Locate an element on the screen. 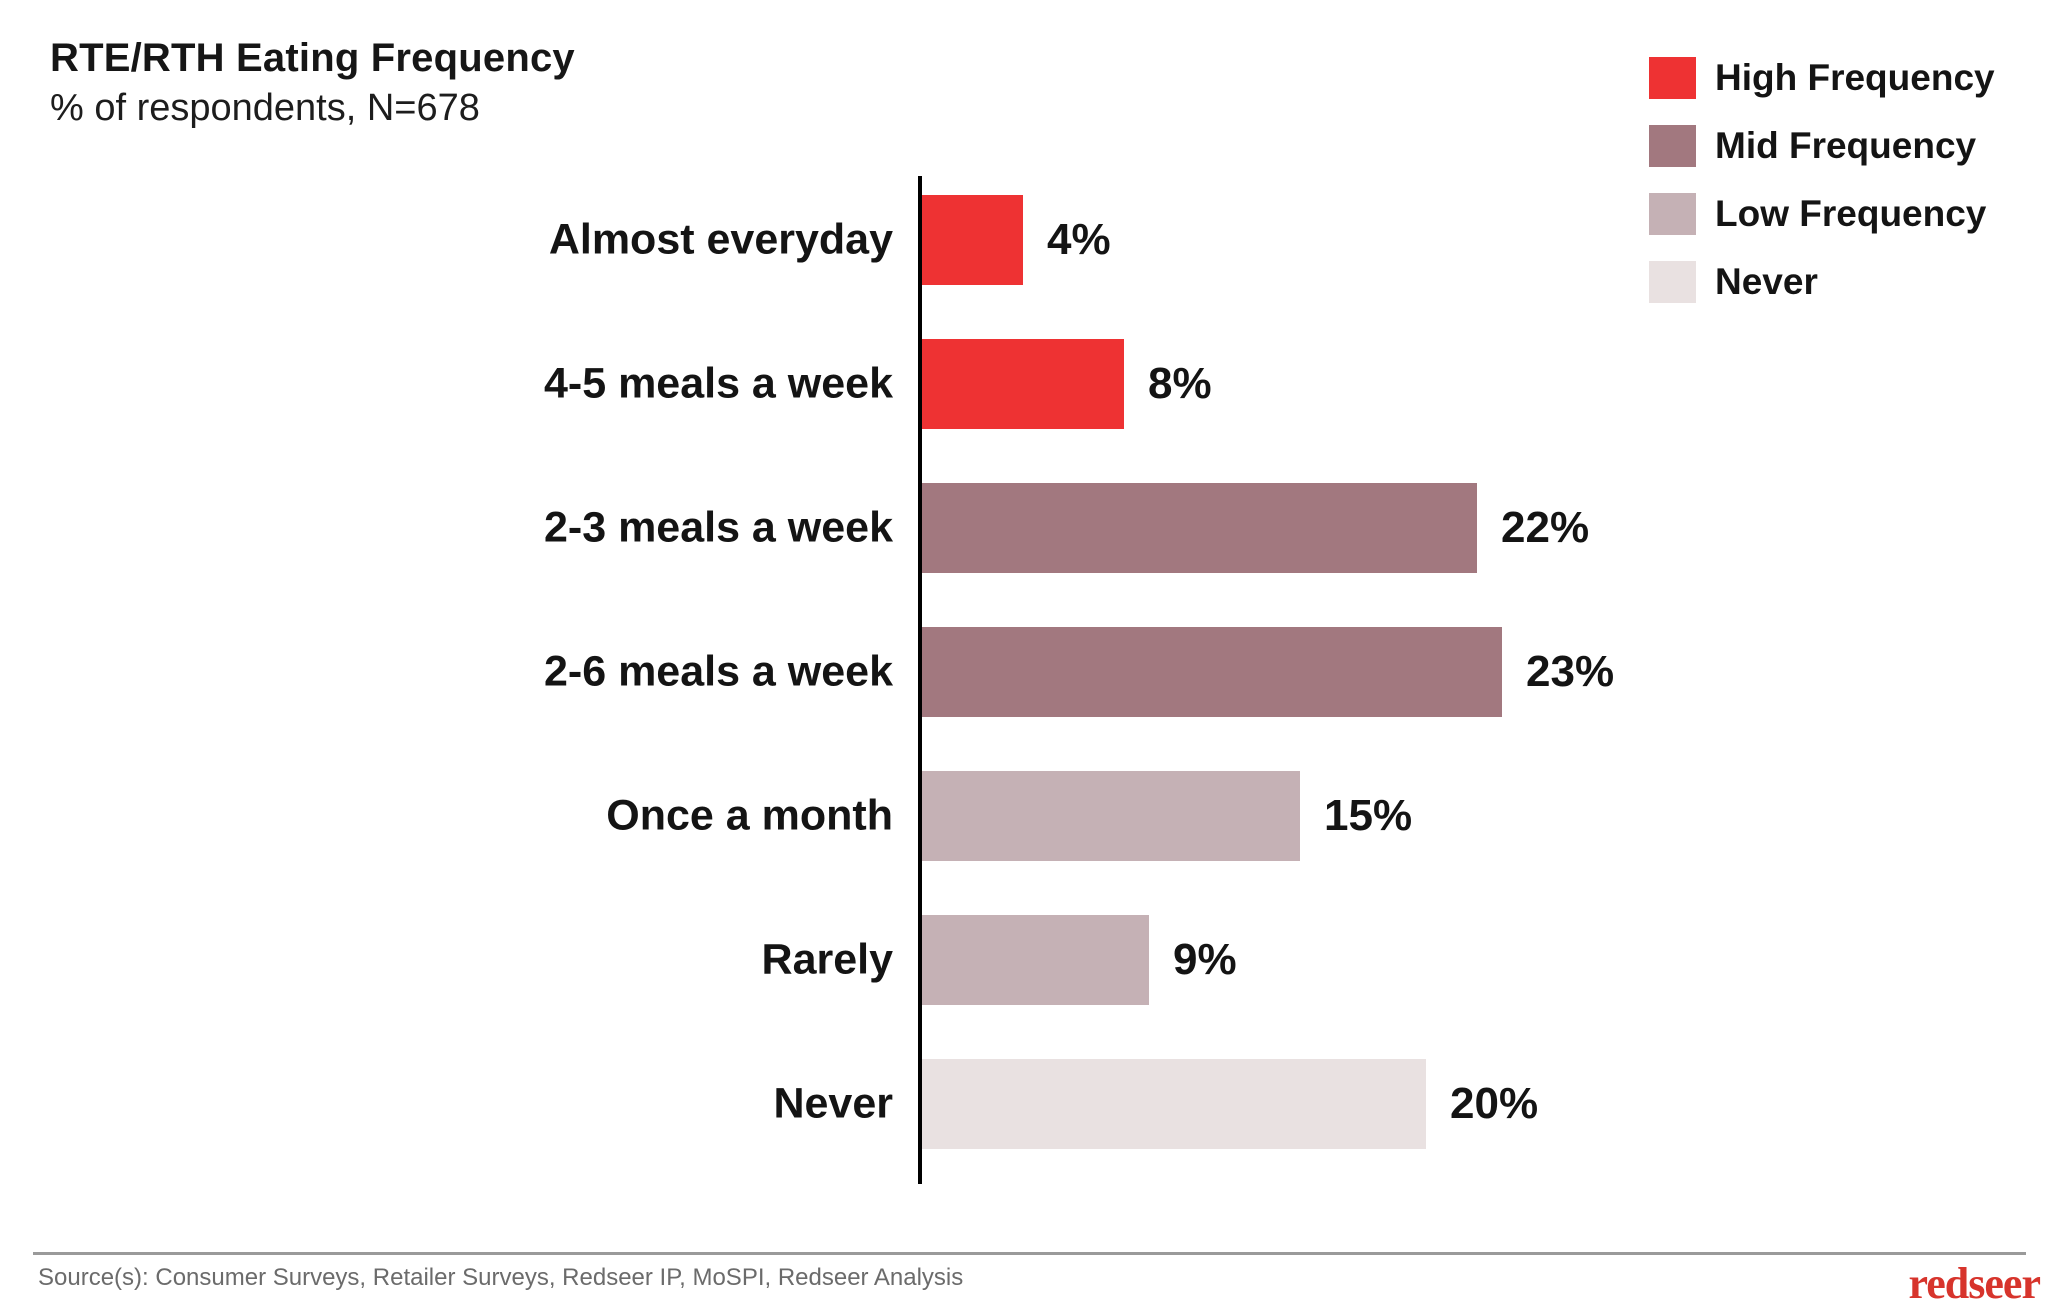  legend-label: Never is located at coordinates (1766, 281).